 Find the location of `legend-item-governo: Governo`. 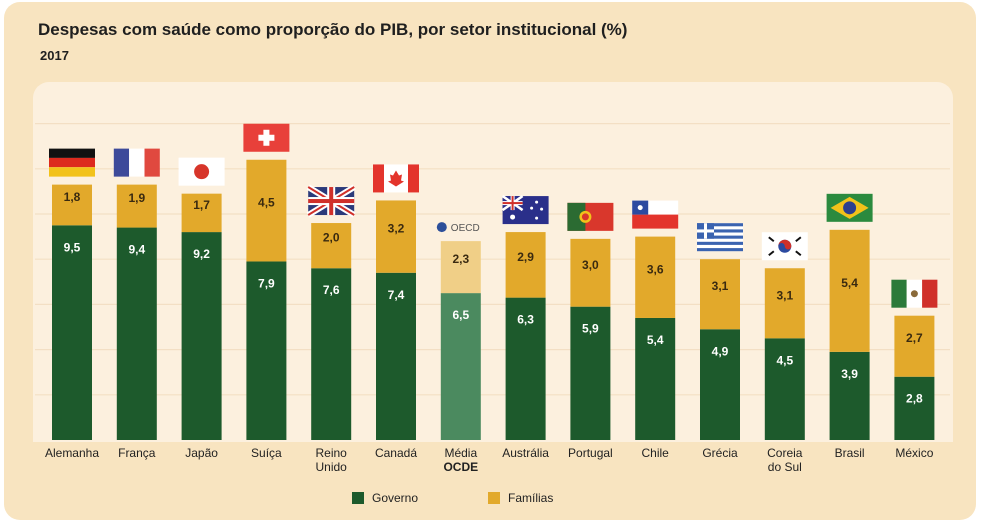

legend-item-governo: Governo is located at coordinates (385, 498).